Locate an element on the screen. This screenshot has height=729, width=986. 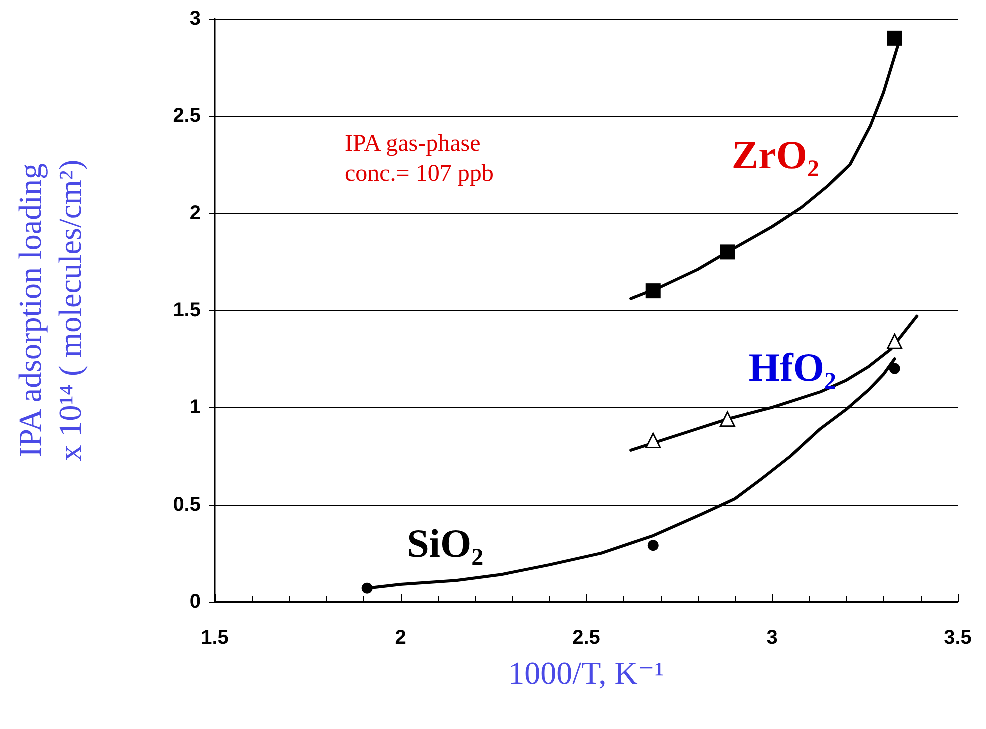
series-label: HfO₂ is located at coordinates (792, 367).